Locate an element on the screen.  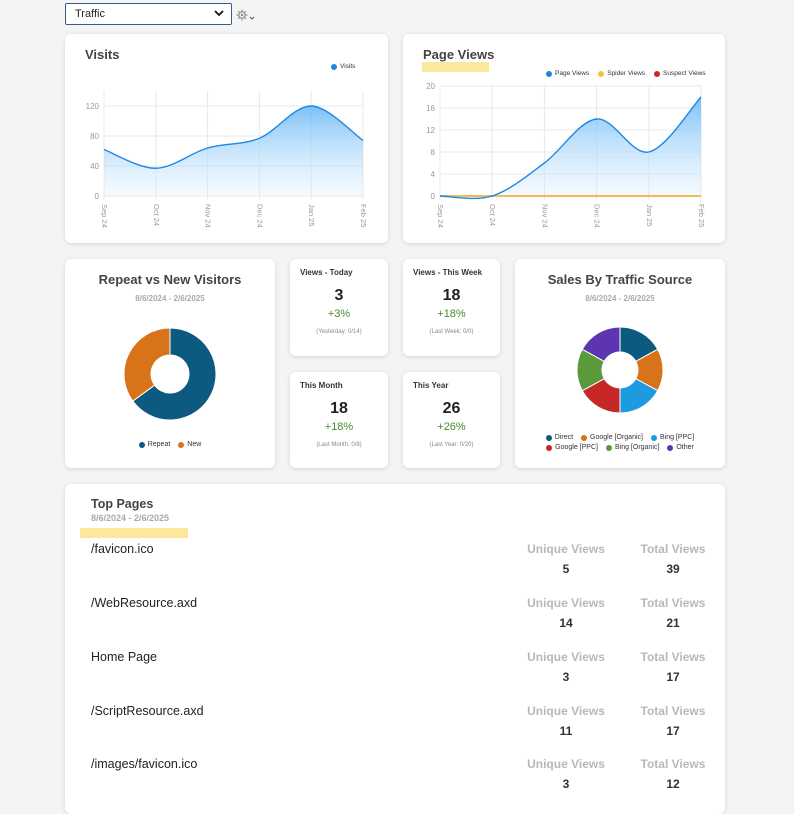
legend-item-google-ppc: Google [PPC] is located at coordinates (572, 447).